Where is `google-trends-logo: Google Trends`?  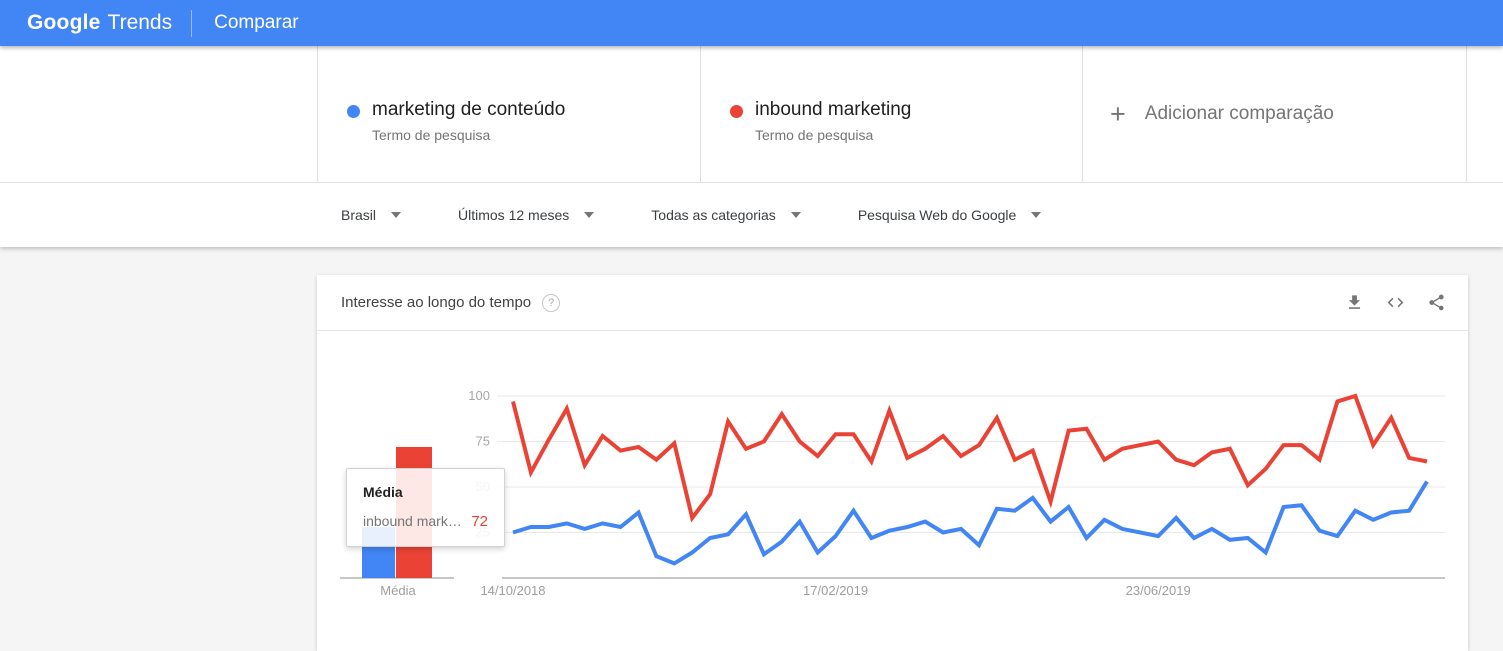 google-trends-logo: Google Trends is located at coordinates (99, 23).